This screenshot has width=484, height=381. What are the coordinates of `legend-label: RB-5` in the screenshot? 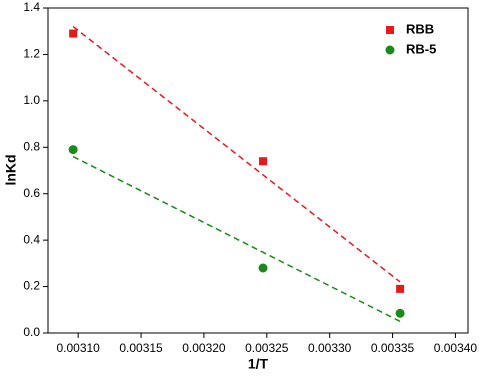 It's located at (421, 48).